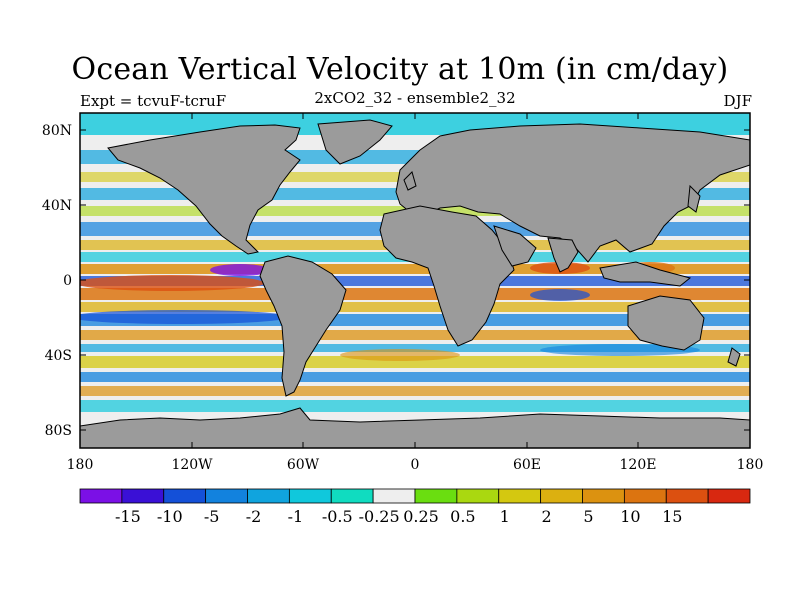  I want to click on lon-label-0: 0, so click(415, 465).